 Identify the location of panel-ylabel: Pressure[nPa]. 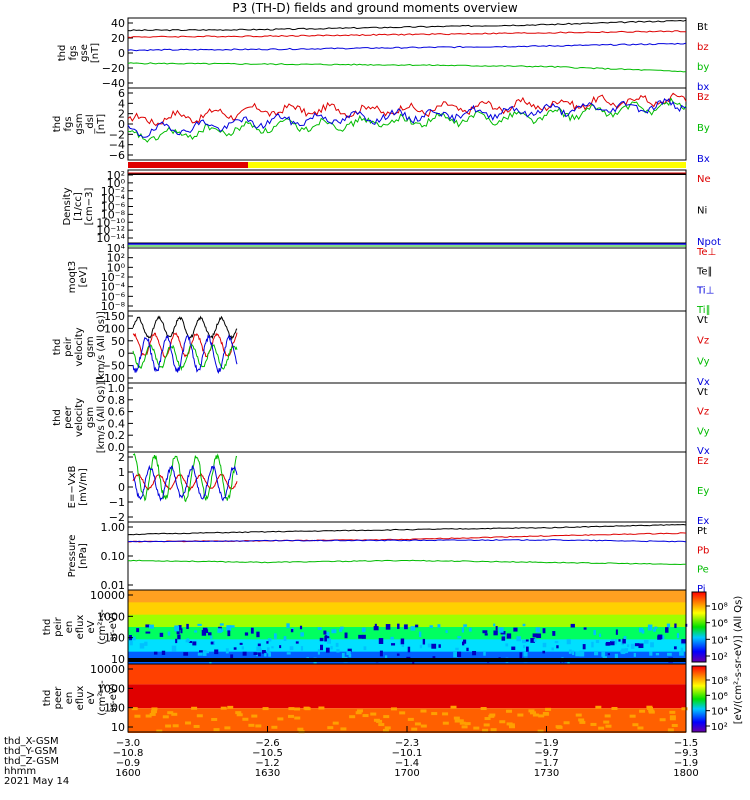
(78, 556).